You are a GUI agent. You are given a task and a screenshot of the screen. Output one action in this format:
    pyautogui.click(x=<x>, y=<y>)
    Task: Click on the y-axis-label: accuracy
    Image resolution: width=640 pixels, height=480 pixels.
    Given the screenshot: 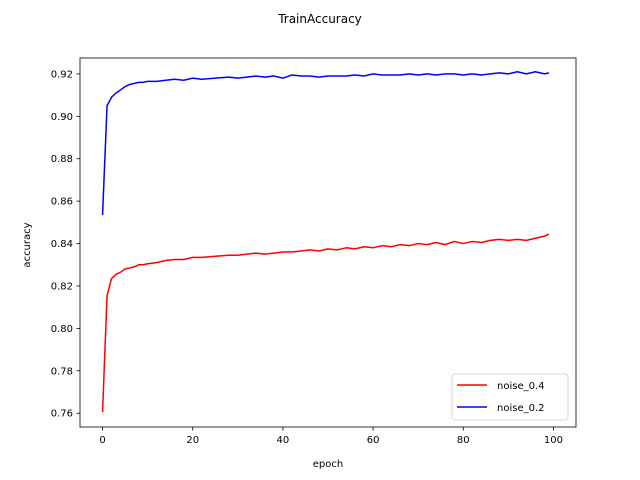 What is the action you would take?
    pyautogui.click(x=27, y=244)
    